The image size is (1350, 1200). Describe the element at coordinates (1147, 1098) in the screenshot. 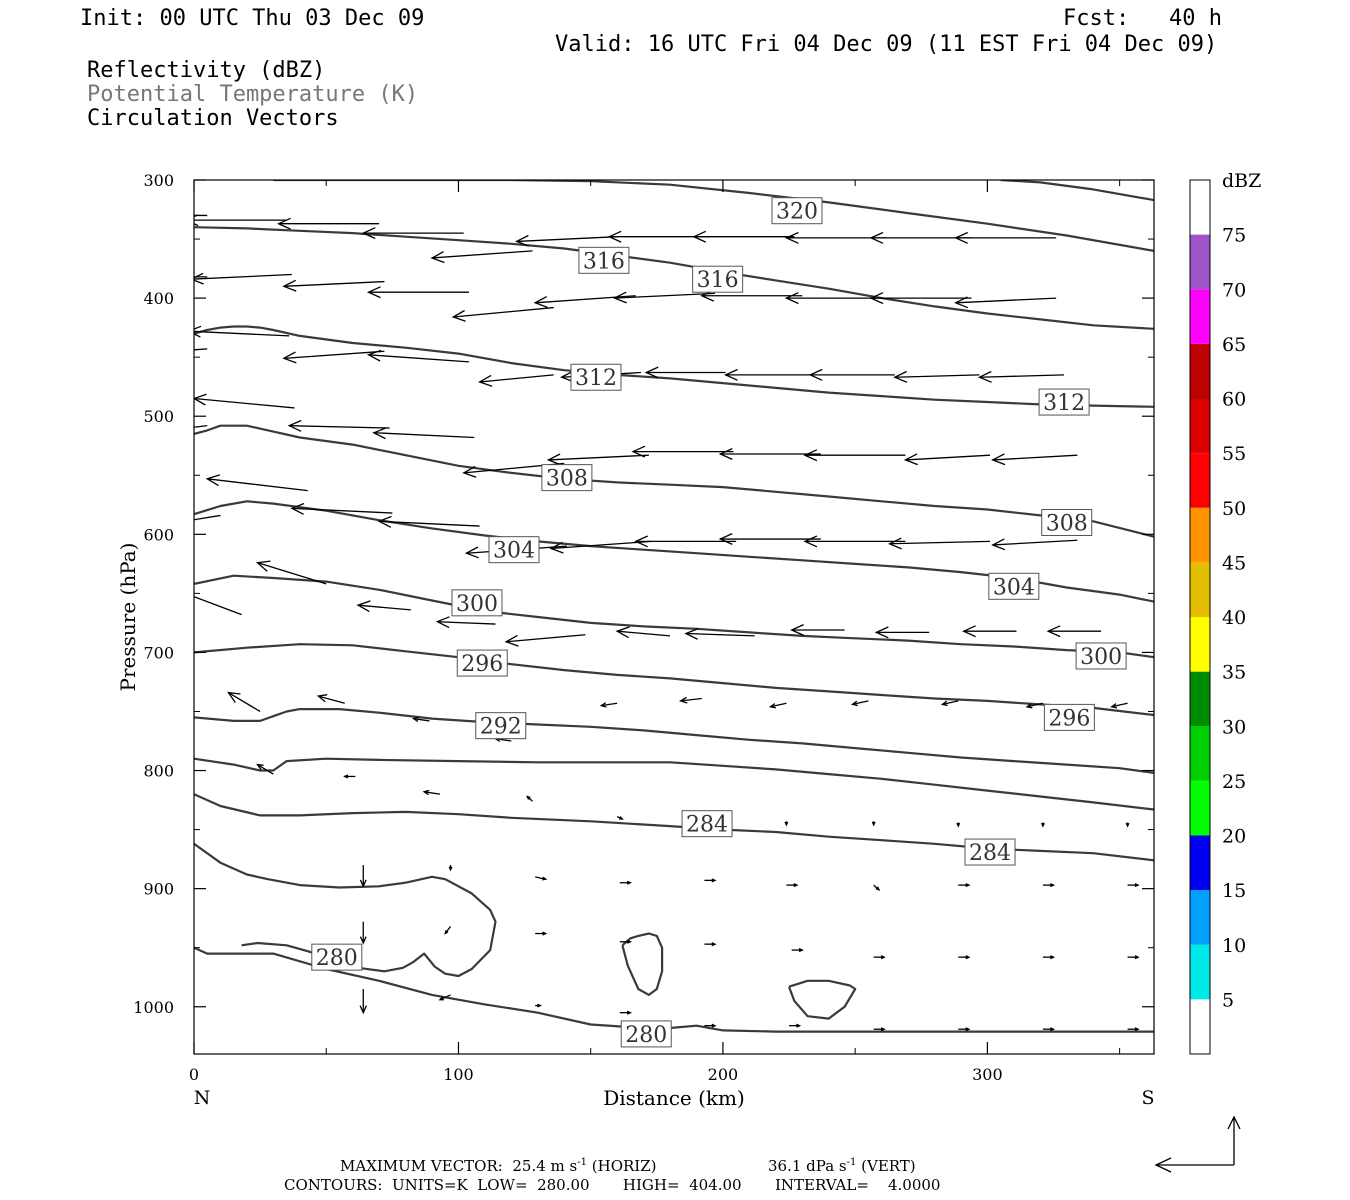

I see `x-end-label-south: S` at that location.